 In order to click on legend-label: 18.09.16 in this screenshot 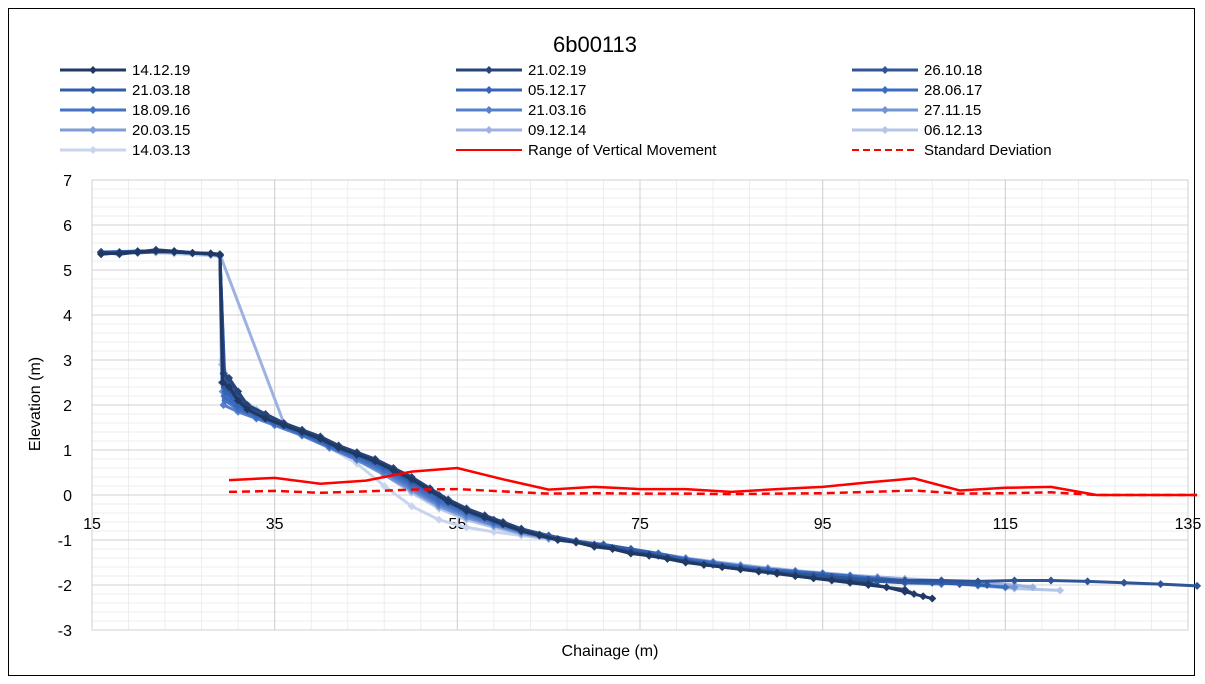, I will do `click(161, 110)`.